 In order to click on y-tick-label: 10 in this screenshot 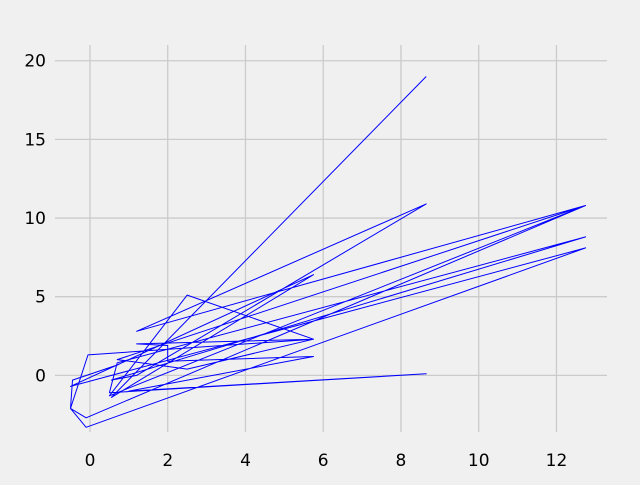, I will do `click(35, 219)`.